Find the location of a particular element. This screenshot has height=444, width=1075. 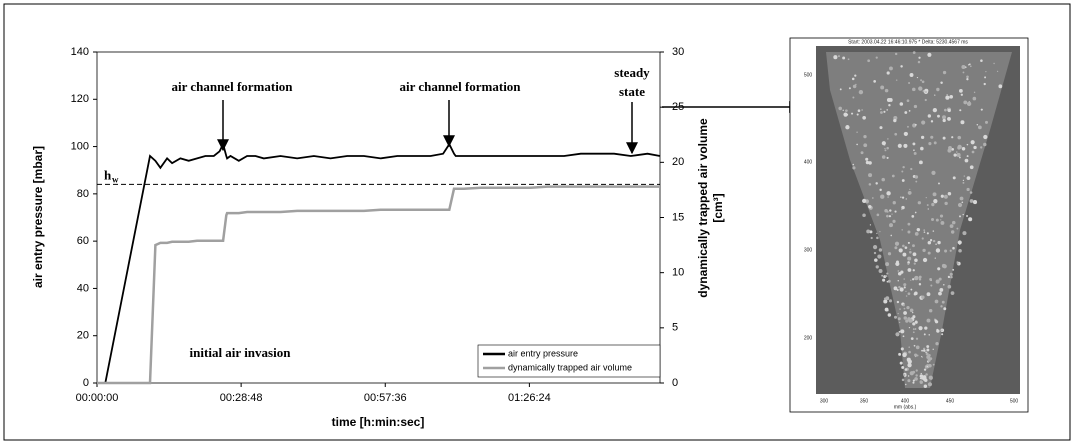

x-tick-label: 00:57:36 is located at coordinates (385, 398).